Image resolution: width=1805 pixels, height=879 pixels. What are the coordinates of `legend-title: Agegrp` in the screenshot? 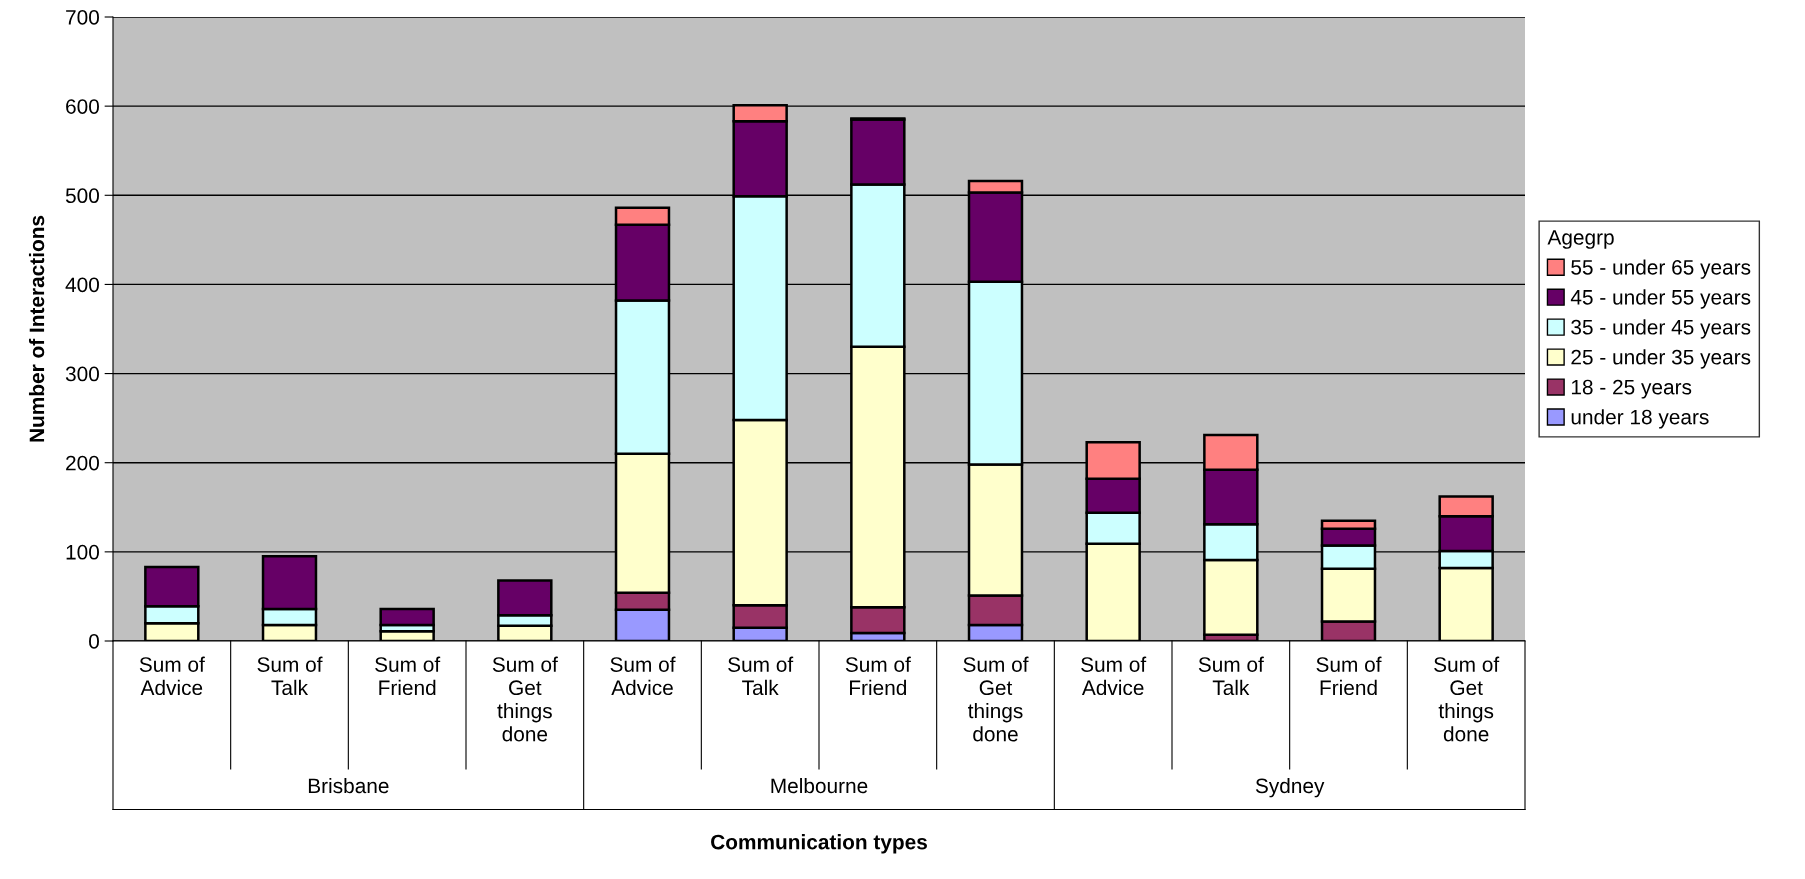 It's located at (1580, 239).